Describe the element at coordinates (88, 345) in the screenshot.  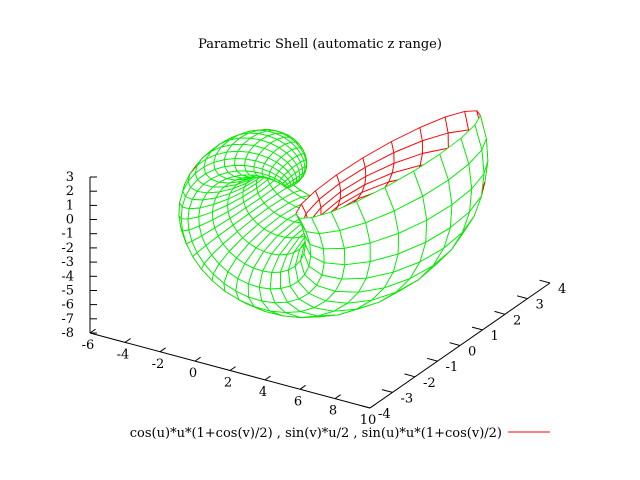
I see `x-tick-label: -6` at that location.